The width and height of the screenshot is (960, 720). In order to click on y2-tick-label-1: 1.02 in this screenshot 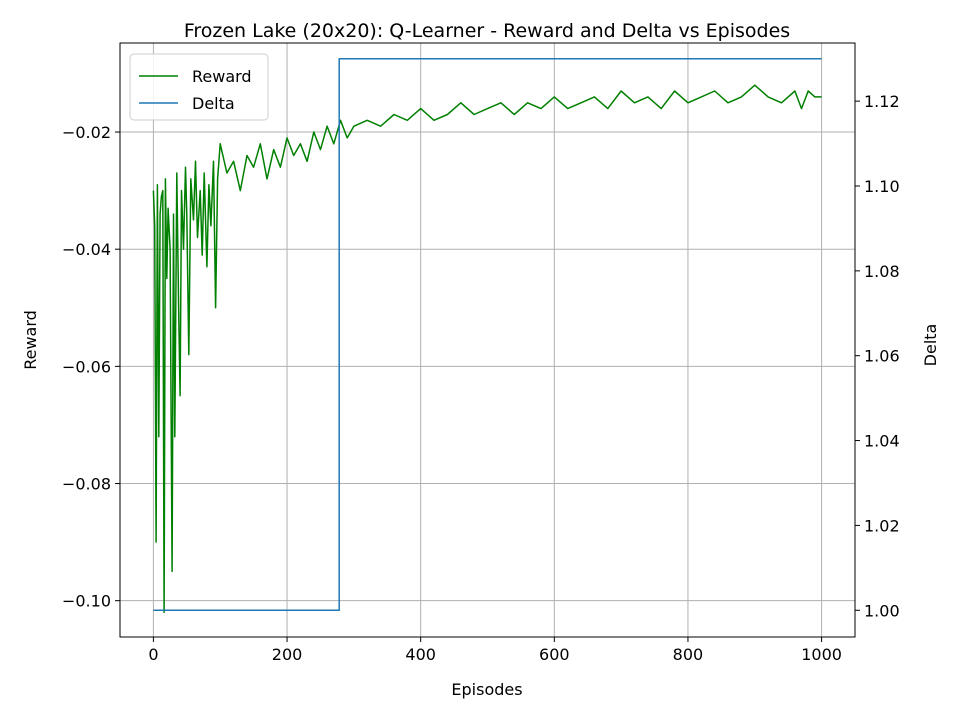, I will do `click(882, 525)`.